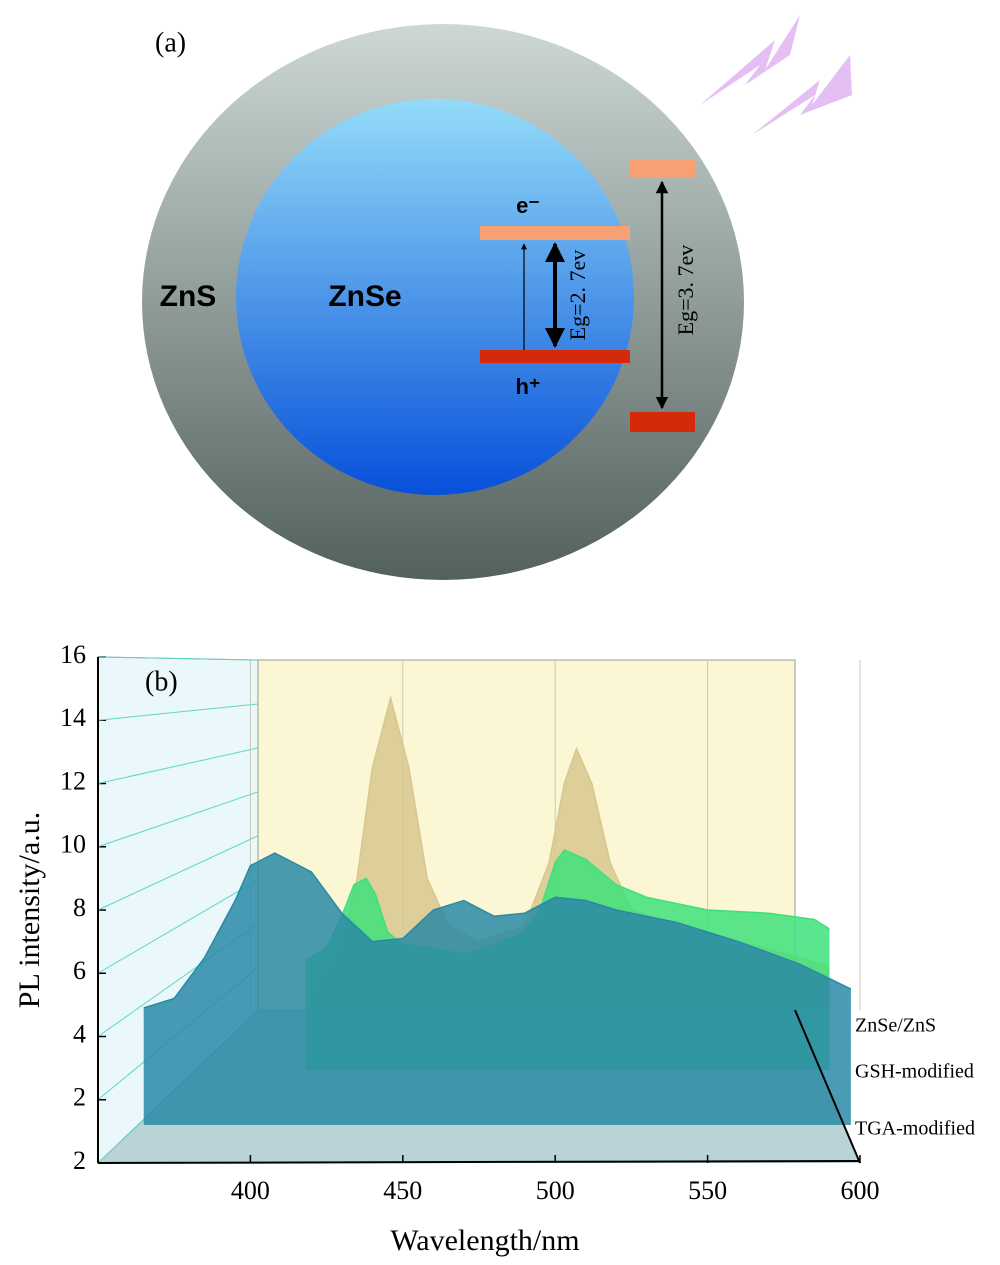 The image size is (1000, 1265). What do you see at coordinates (914, 1072) in the screenshot?
I see `legend-label: GSH-modified` at bounding box center [914, 1072].